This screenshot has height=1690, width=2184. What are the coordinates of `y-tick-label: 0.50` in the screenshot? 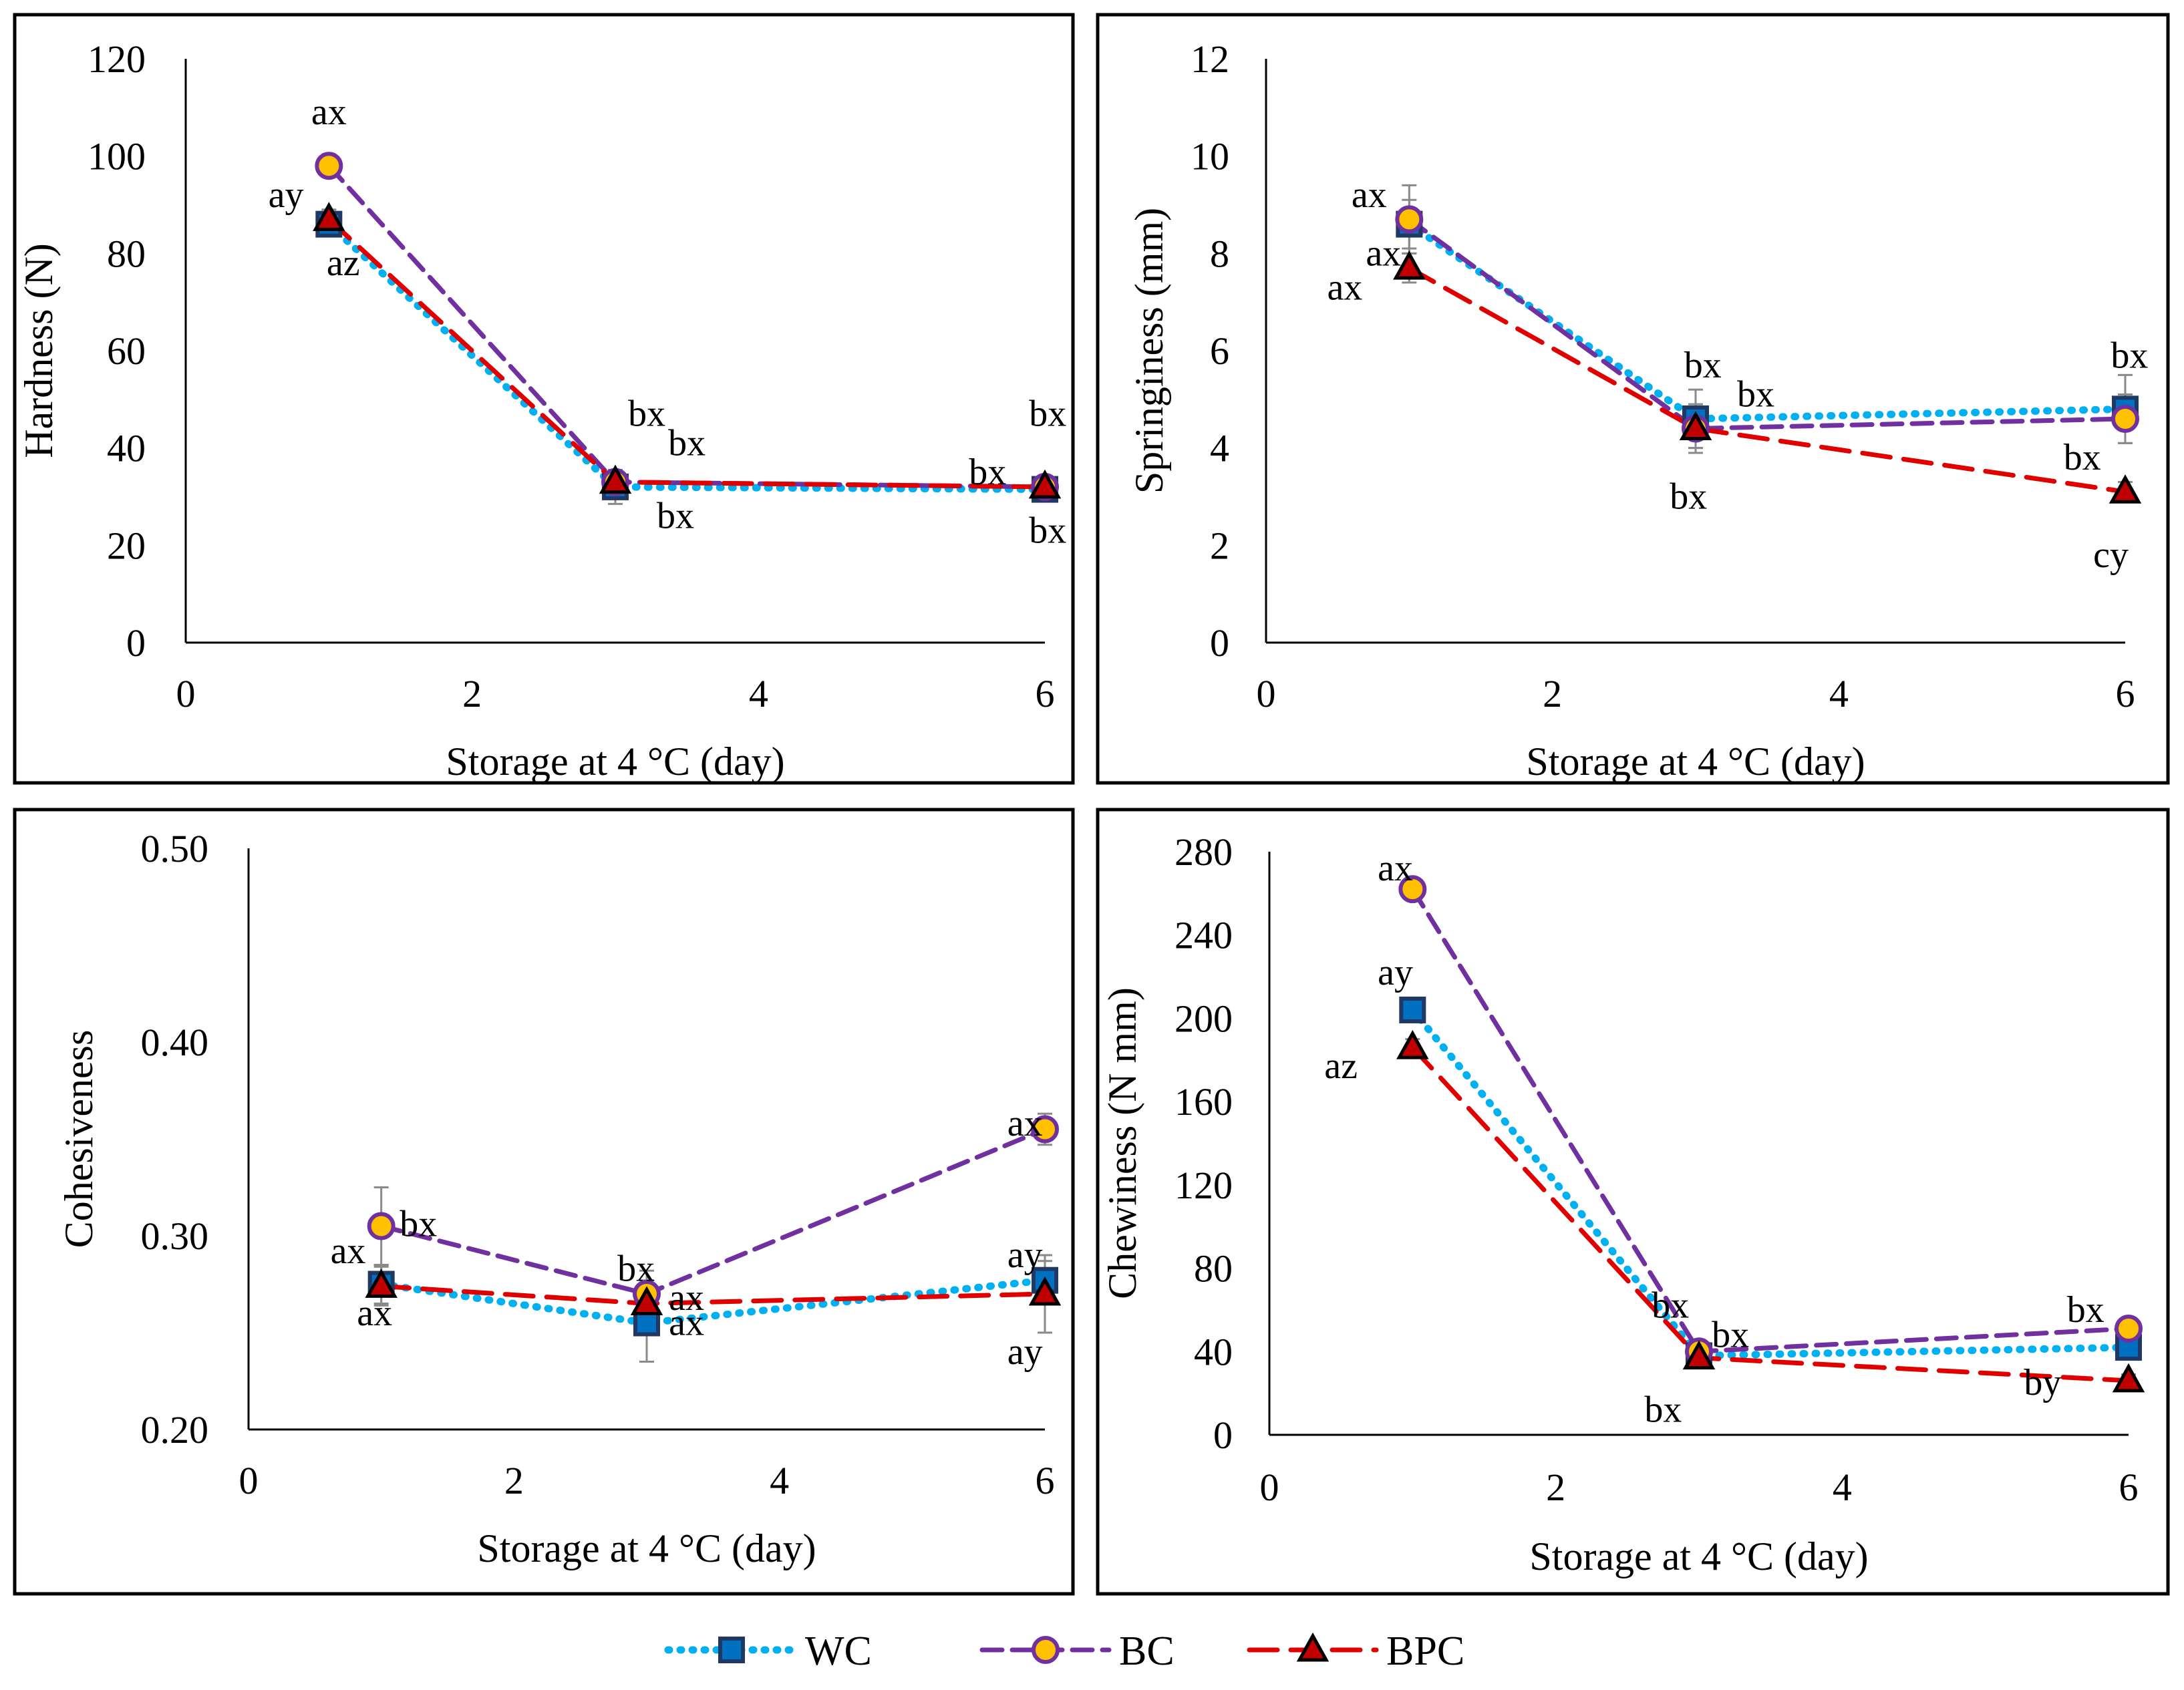 It's located at (175, 849).